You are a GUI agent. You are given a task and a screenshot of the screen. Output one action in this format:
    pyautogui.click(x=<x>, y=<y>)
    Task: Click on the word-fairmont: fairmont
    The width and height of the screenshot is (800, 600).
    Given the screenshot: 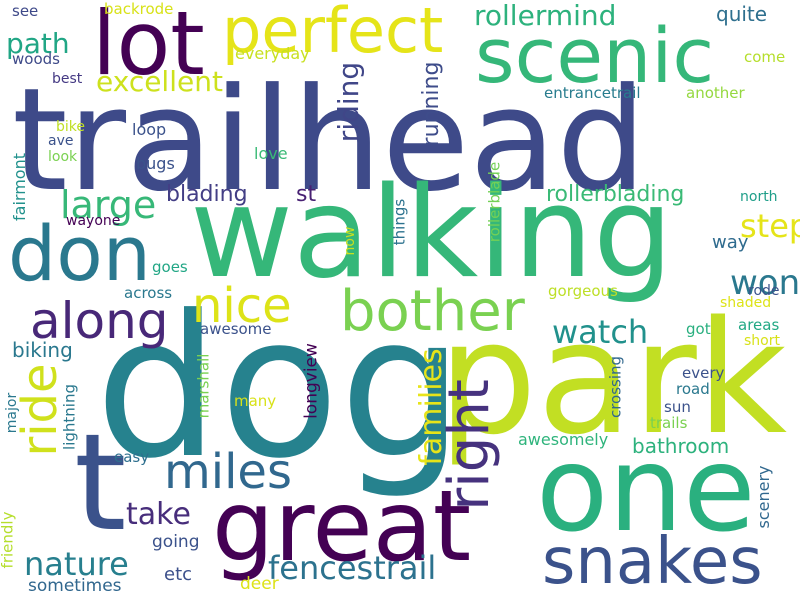 What is the action you would take?
    pyautogui.click(x=19, y=187)
    